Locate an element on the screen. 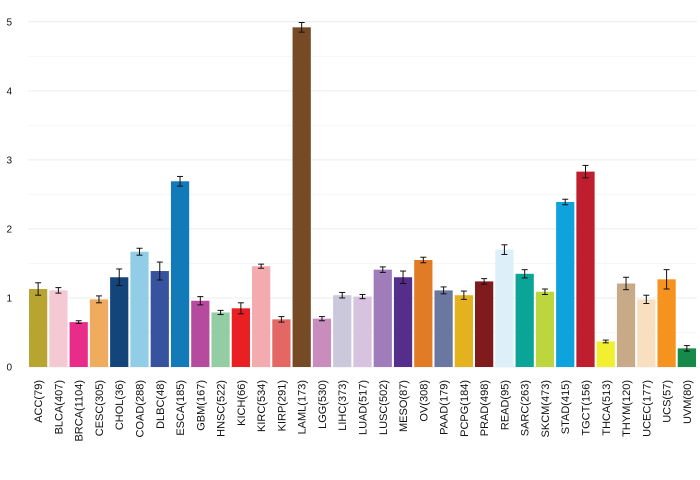 This screenshot has height=480, width=700. bar-kirp is located at coordinates (281, 343).